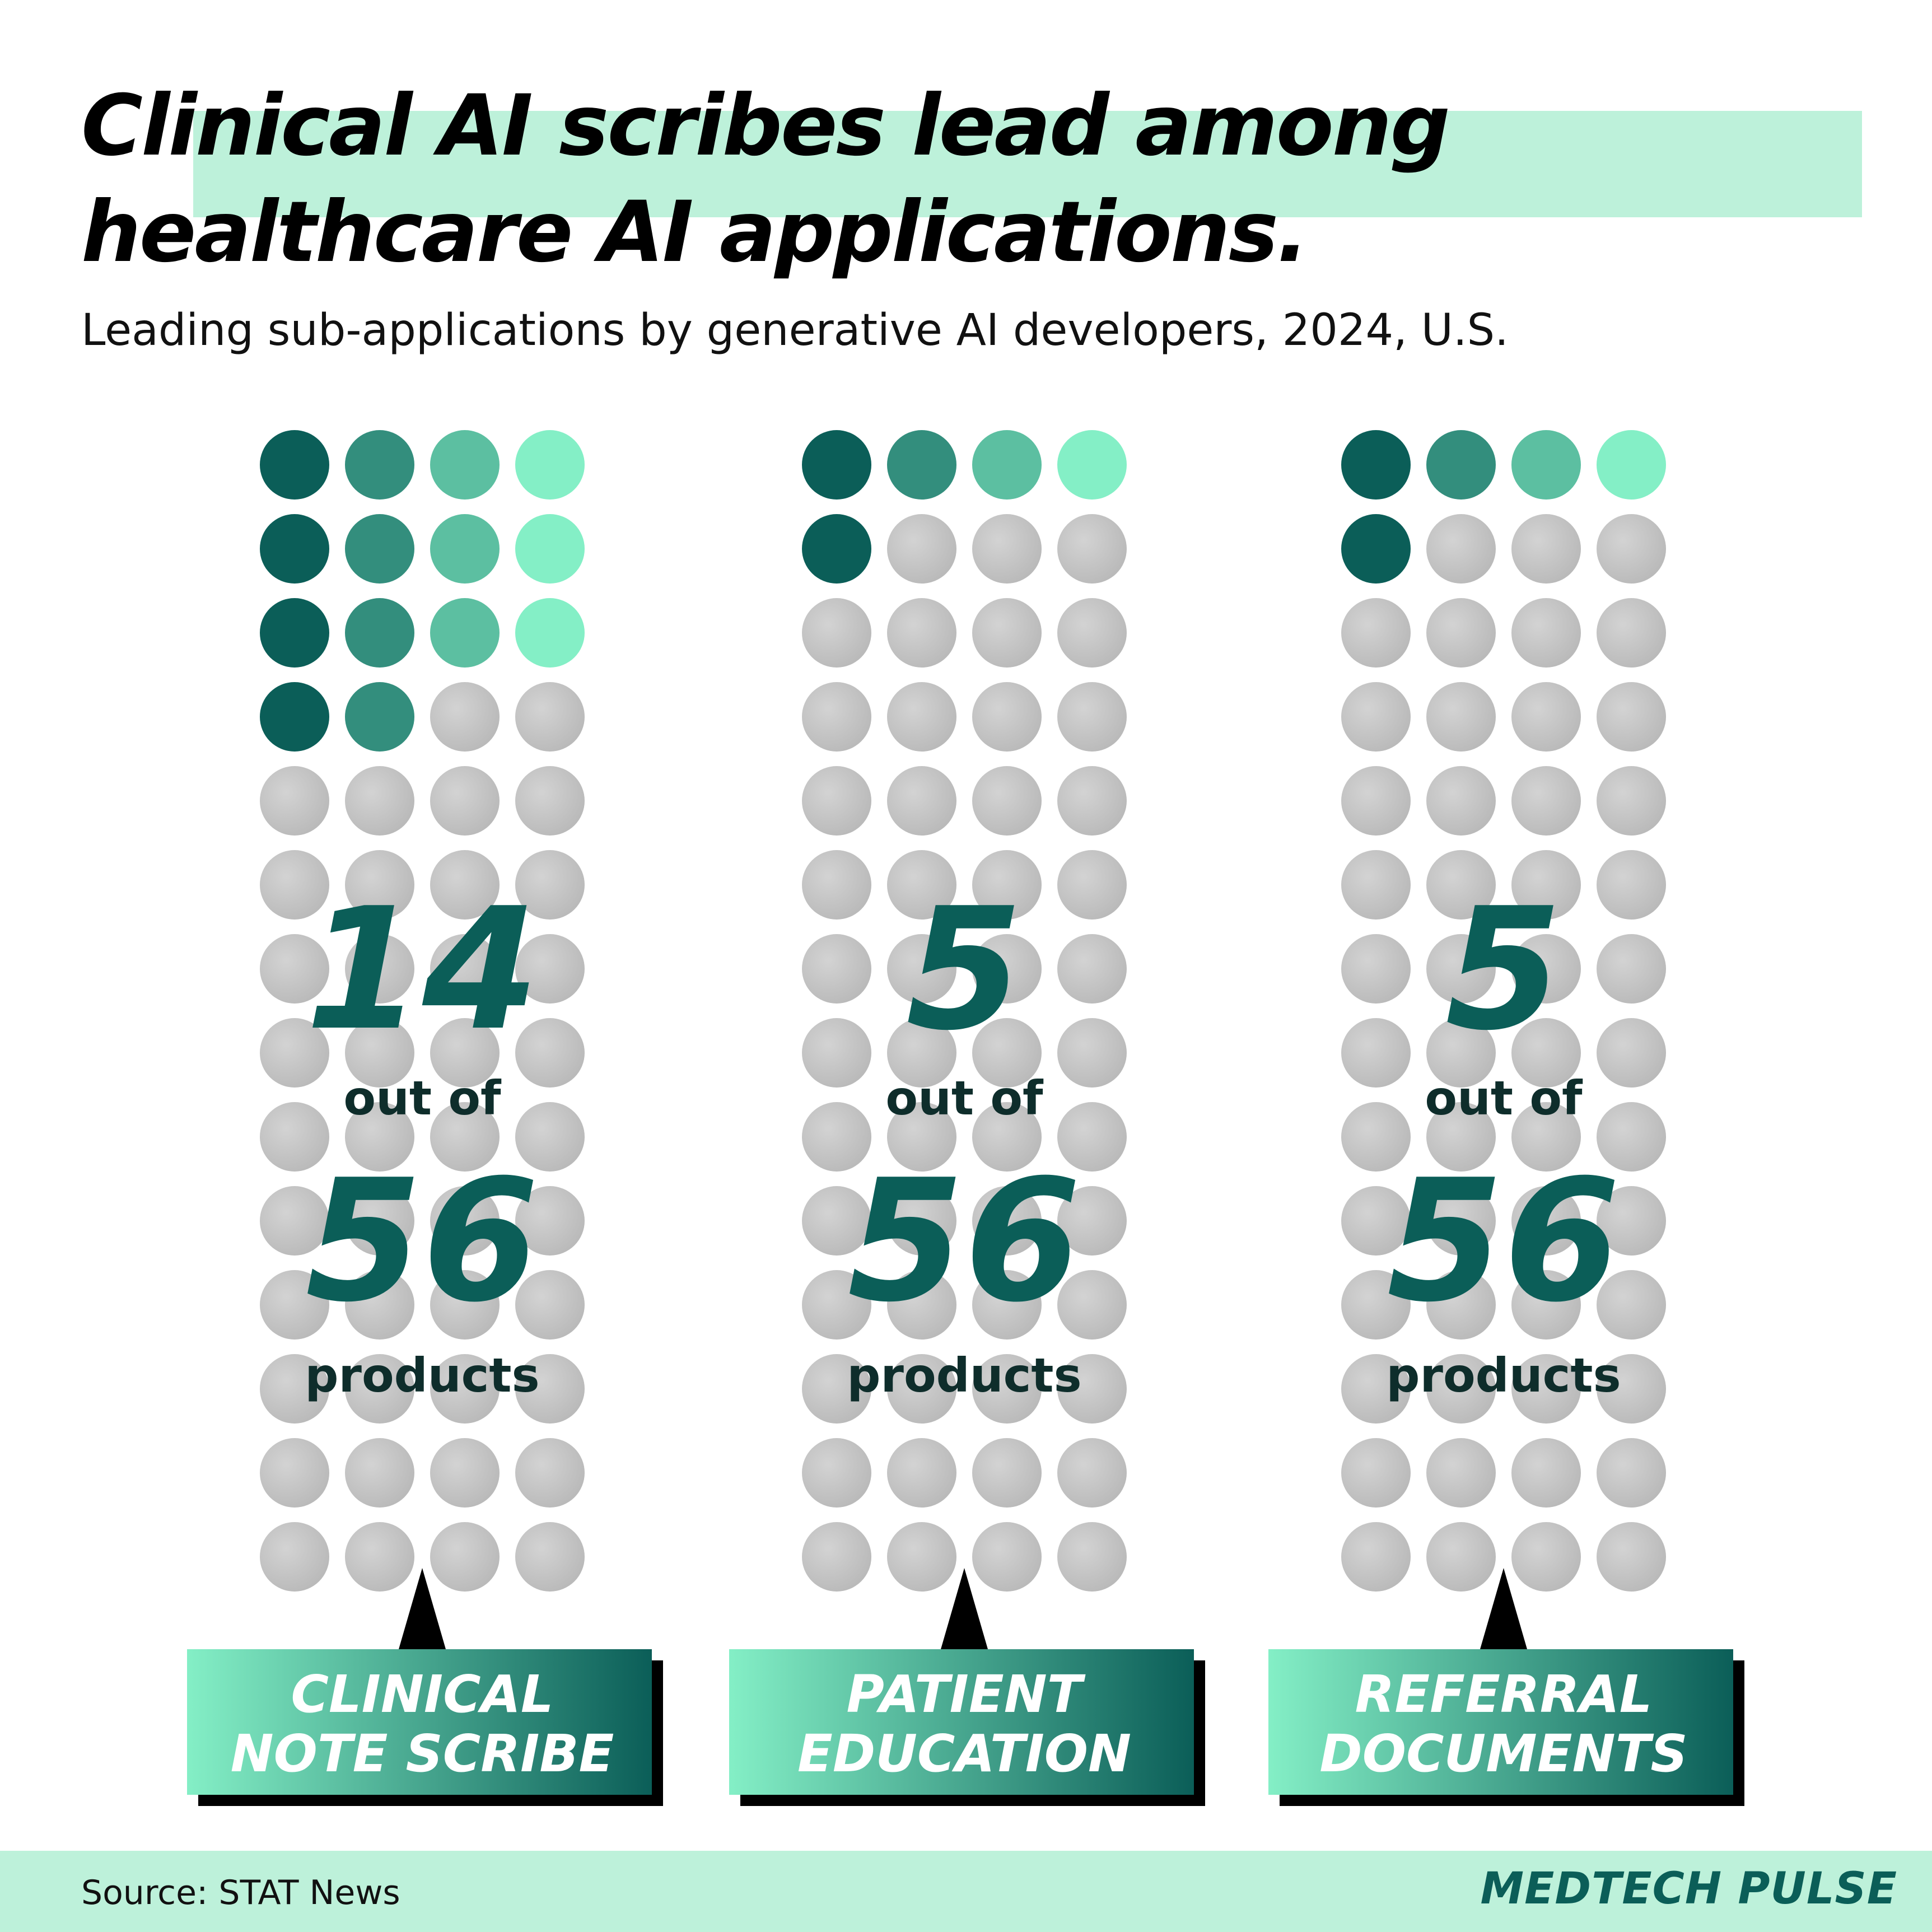  What do you see at coordinates (967, 1694) in the screenshot?
I see `label-line-1: PATIENT` at bounding box center [967, 1694].